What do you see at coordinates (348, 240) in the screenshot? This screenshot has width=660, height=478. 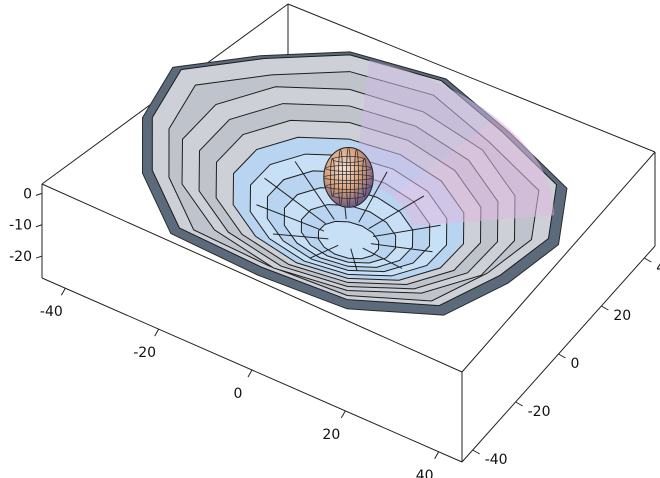 I see `surface-contour-ring` at bounding box center [348, 240].